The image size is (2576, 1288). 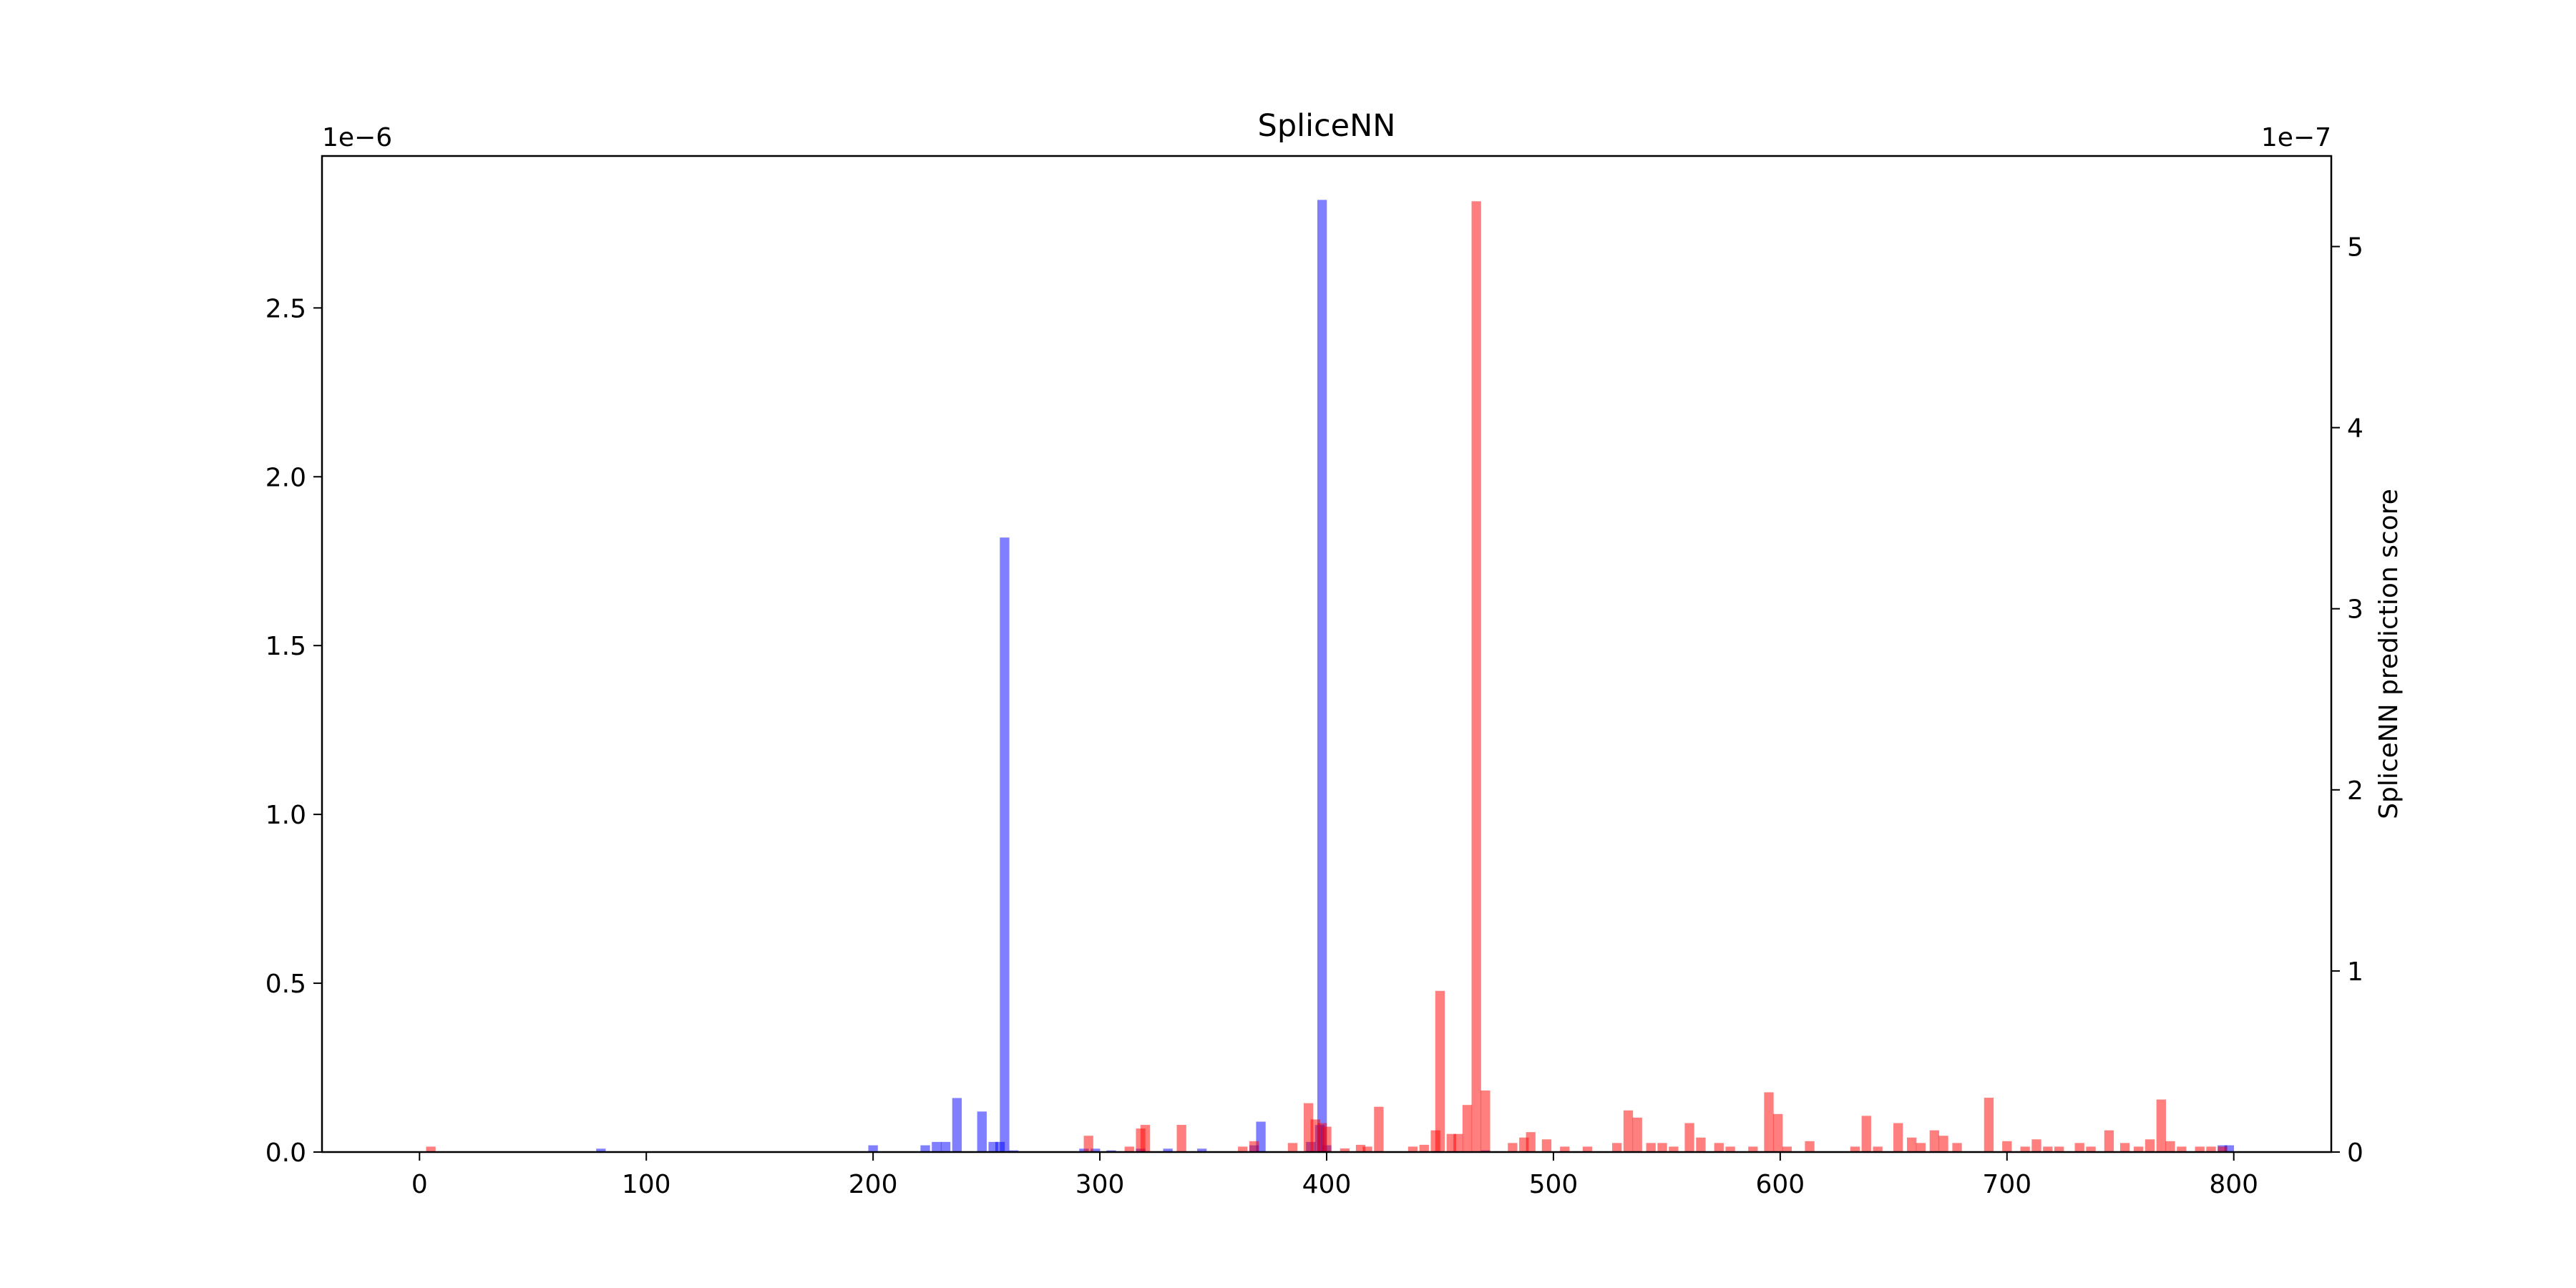 What do you see at coordinates (285, 646) in the screenshot?
I see `left-y-tick-label: 1.5` at bounding box center [285, 646].